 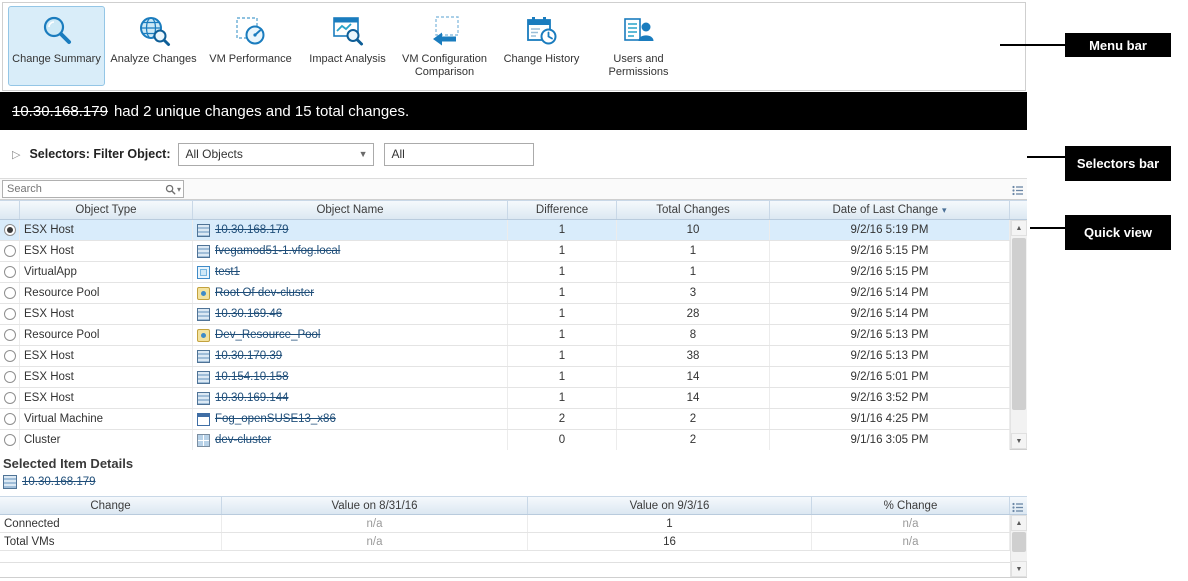 I want to click on header-pct-change: % Change, so click(x=911, y=505).